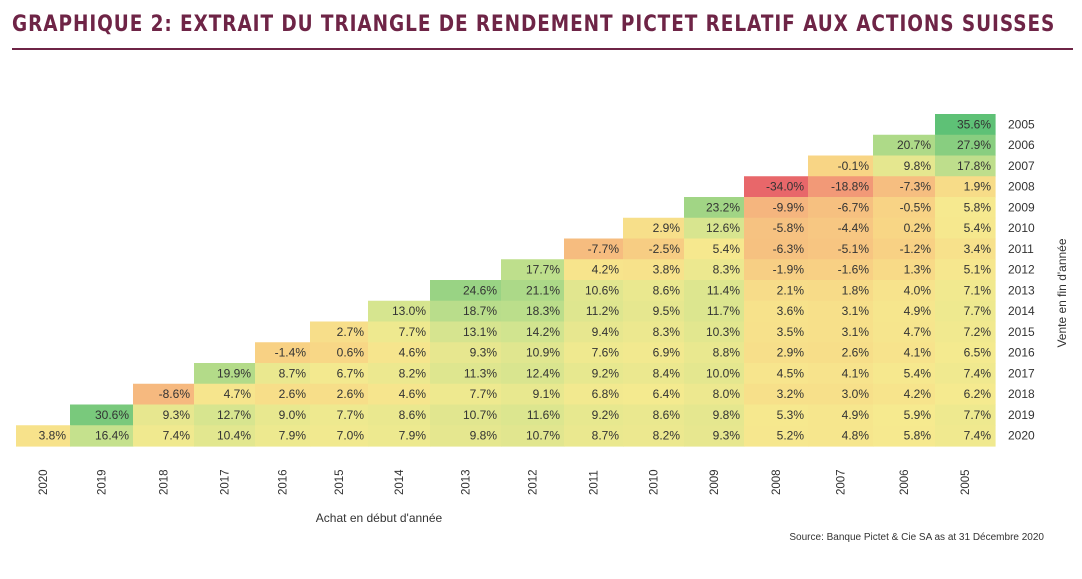 The image size is (1082, 579). What do you see at coordinates (1021, 187) in the screenshot?
I see `y-tick-label: 2008` at bounding box center [1021, 187].